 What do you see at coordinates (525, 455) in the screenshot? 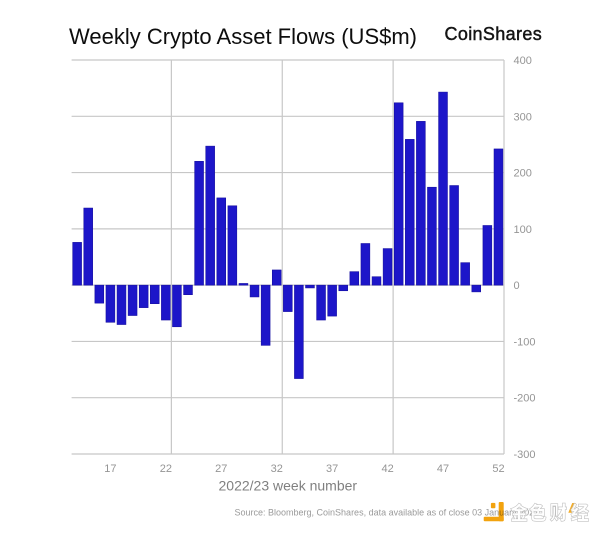
I see `svg-text: -300` at bounding box center [525, 455].